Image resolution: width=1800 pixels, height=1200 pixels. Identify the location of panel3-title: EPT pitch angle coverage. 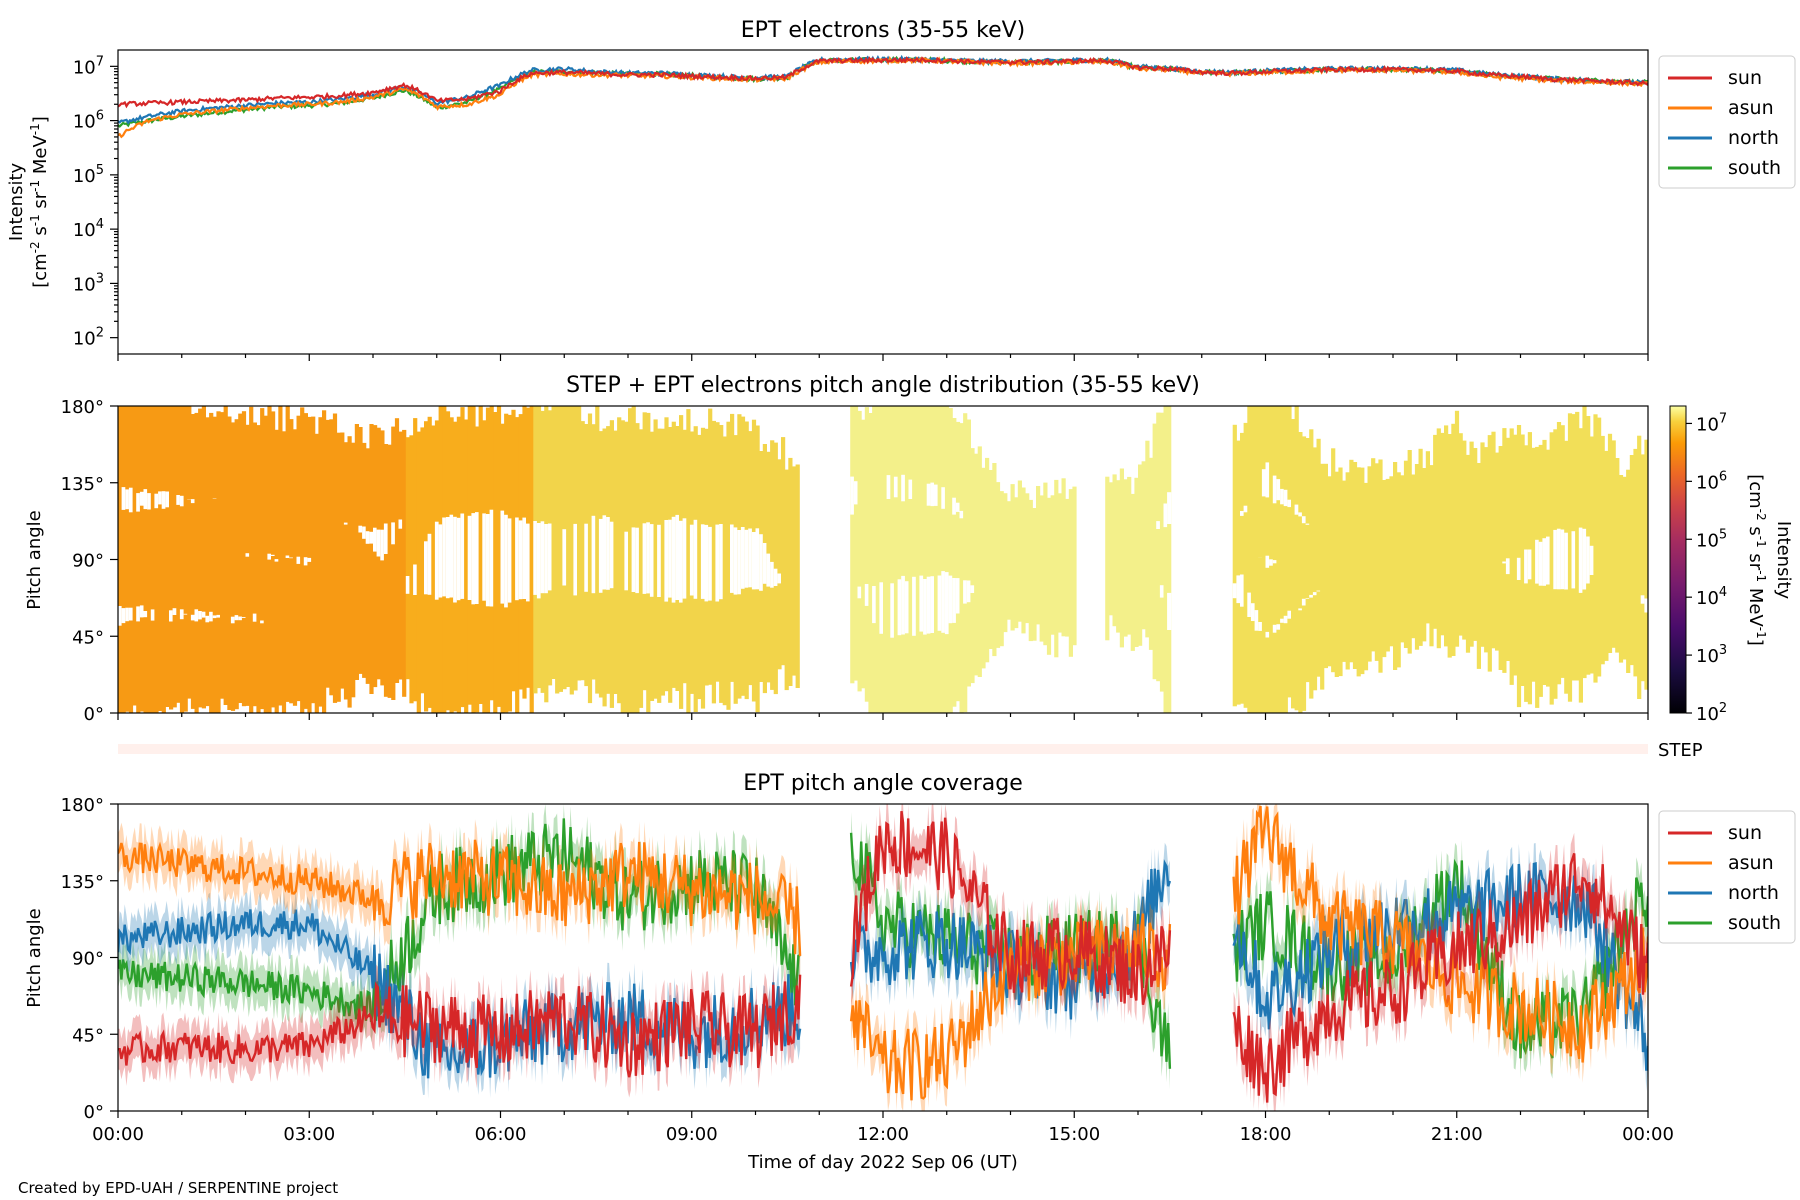
(883, 783).